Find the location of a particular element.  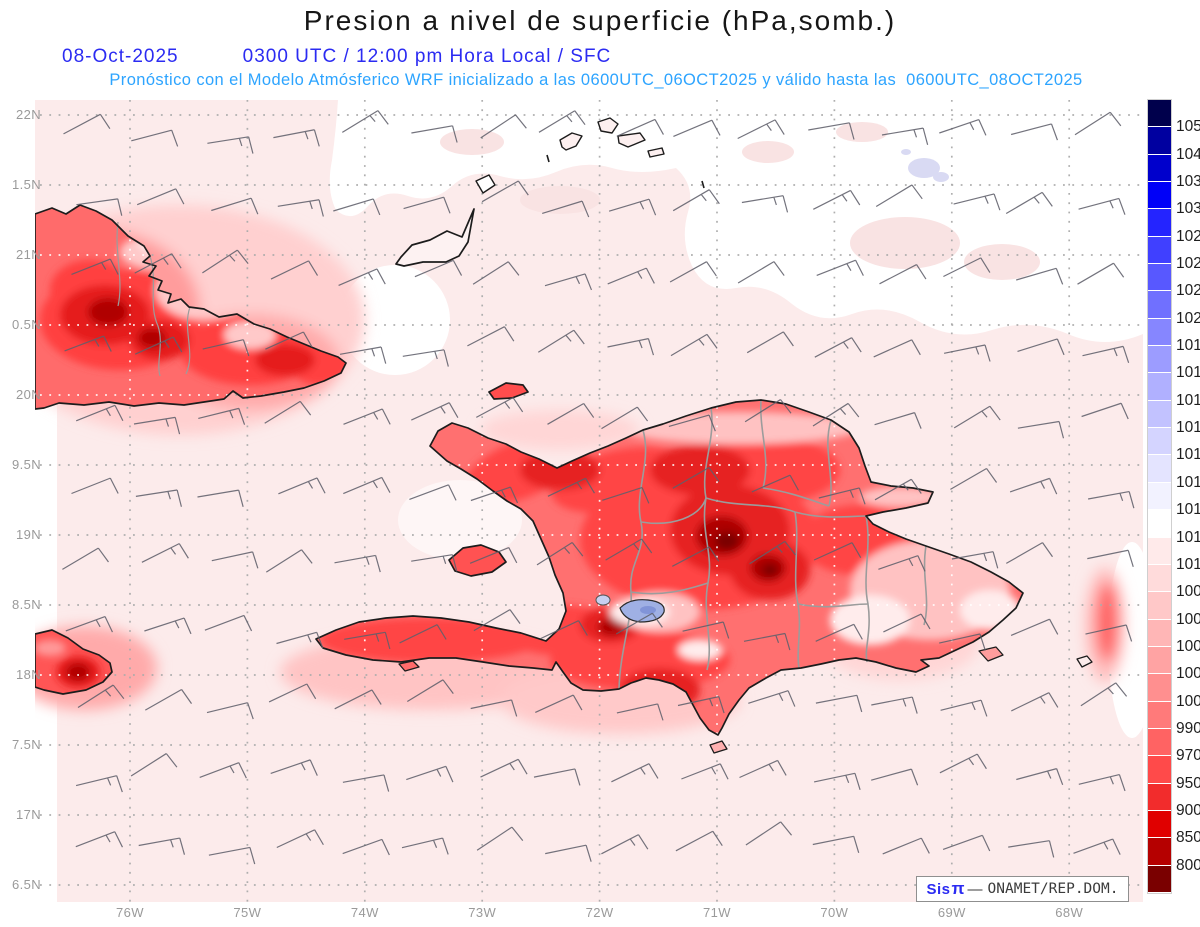

lon-label: 72W is located at coordinates (599, 912).